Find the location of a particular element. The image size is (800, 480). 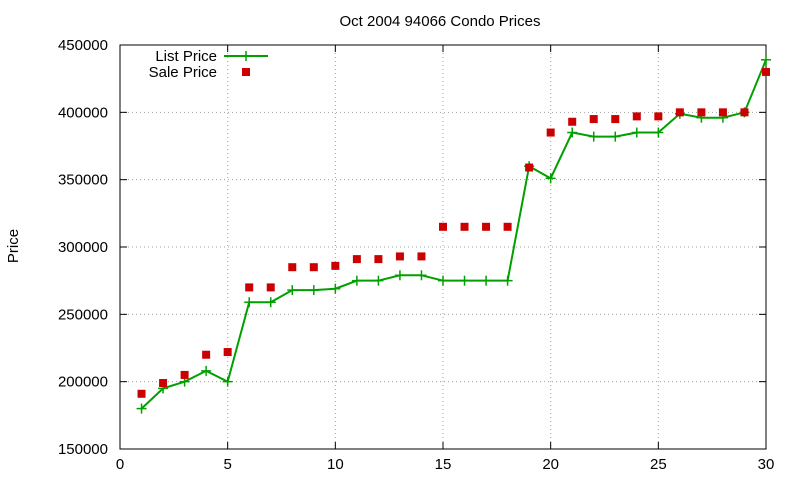

x-tick-label: 15 is located at coordinates (443, 464).